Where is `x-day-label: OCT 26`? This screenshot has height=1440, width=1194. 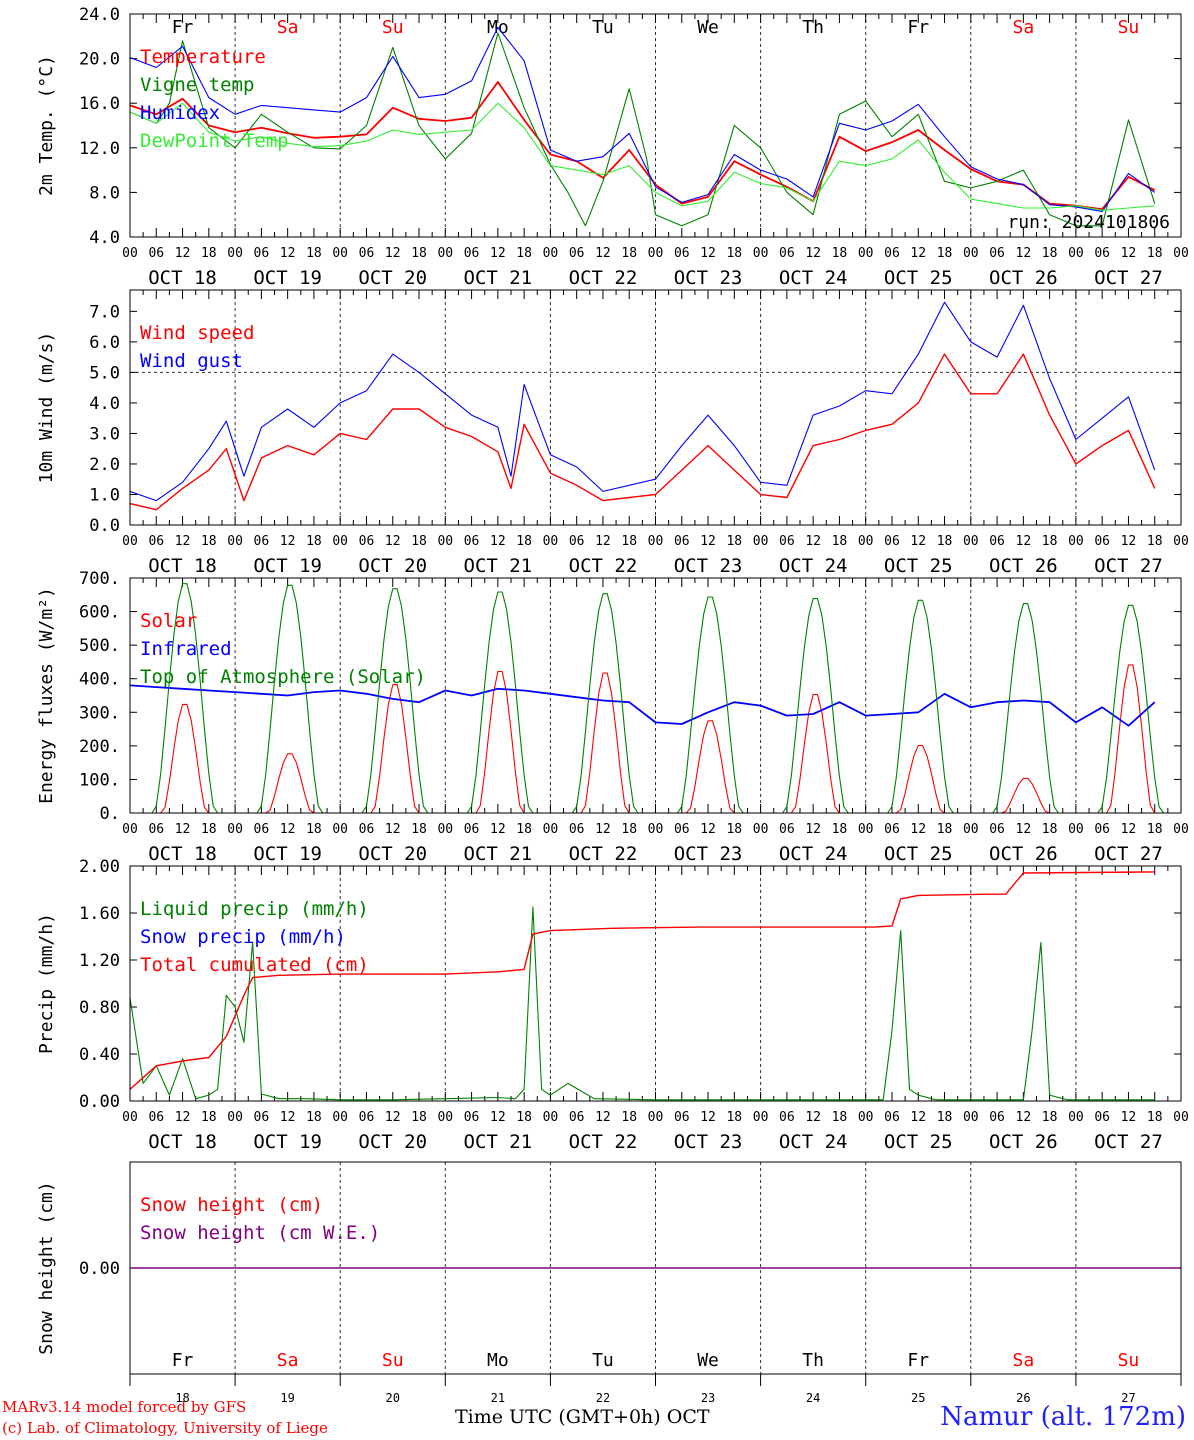
x-day-label: OCT 26 is located at coordinates (1023, 1142).